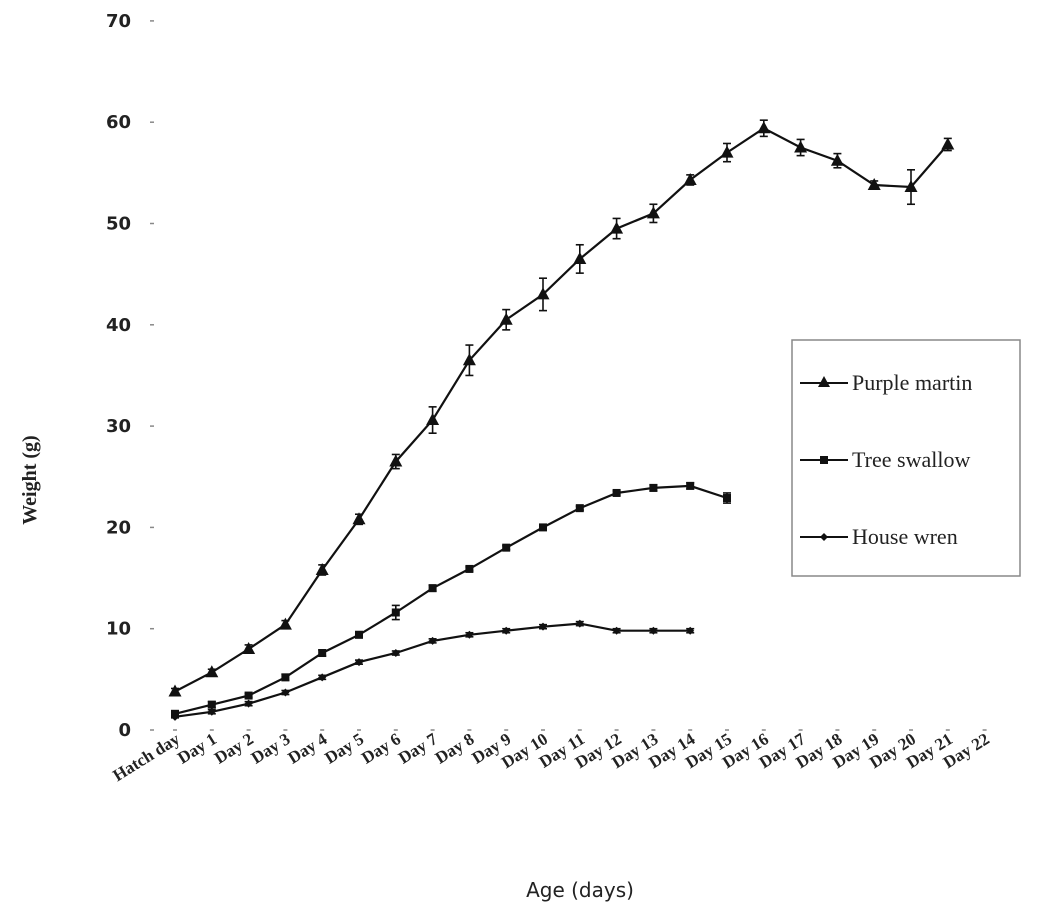 This screenshot has width=1042, height=907. What do you see at coordinates (824, 537) in the screenshot?
I see `legend-marker-house-wren` at bounding box center [824, 537].